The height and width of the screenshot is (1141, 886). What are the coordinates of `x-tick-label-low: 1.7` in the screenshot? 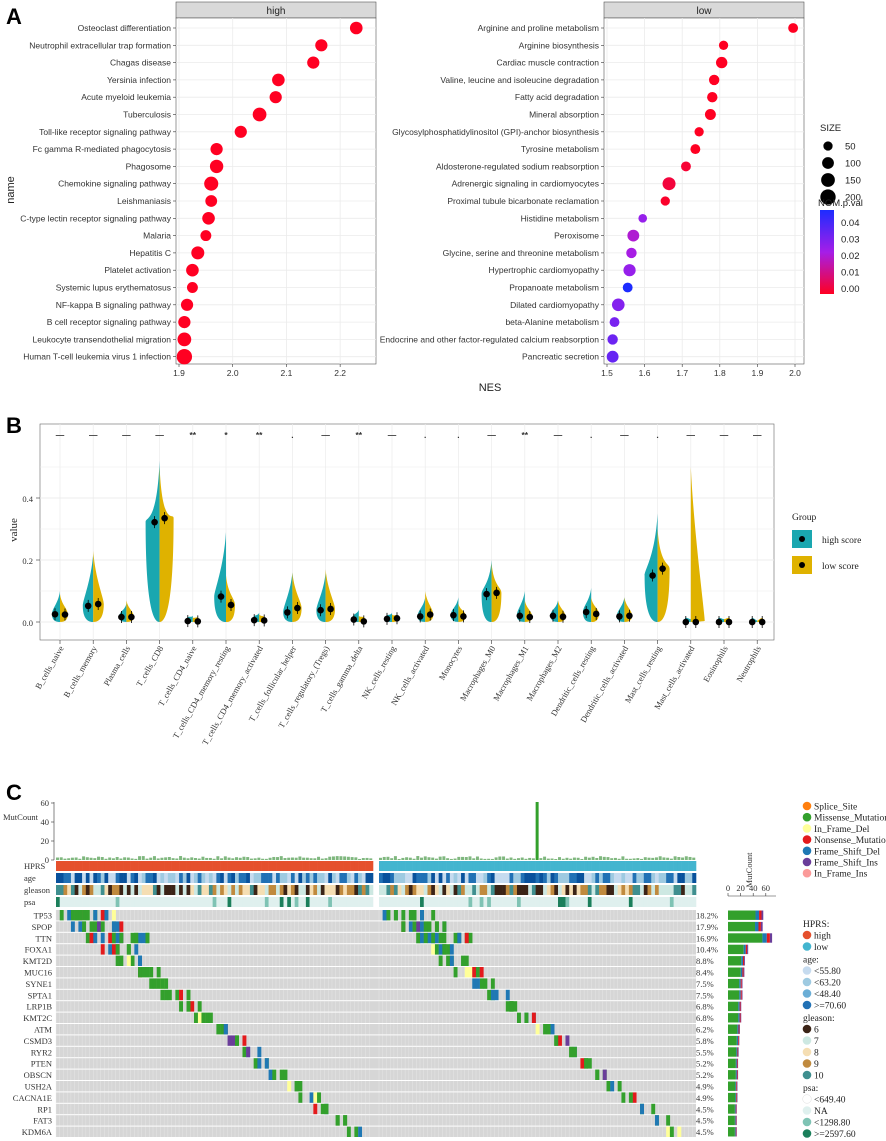 It's located at (682, 373).